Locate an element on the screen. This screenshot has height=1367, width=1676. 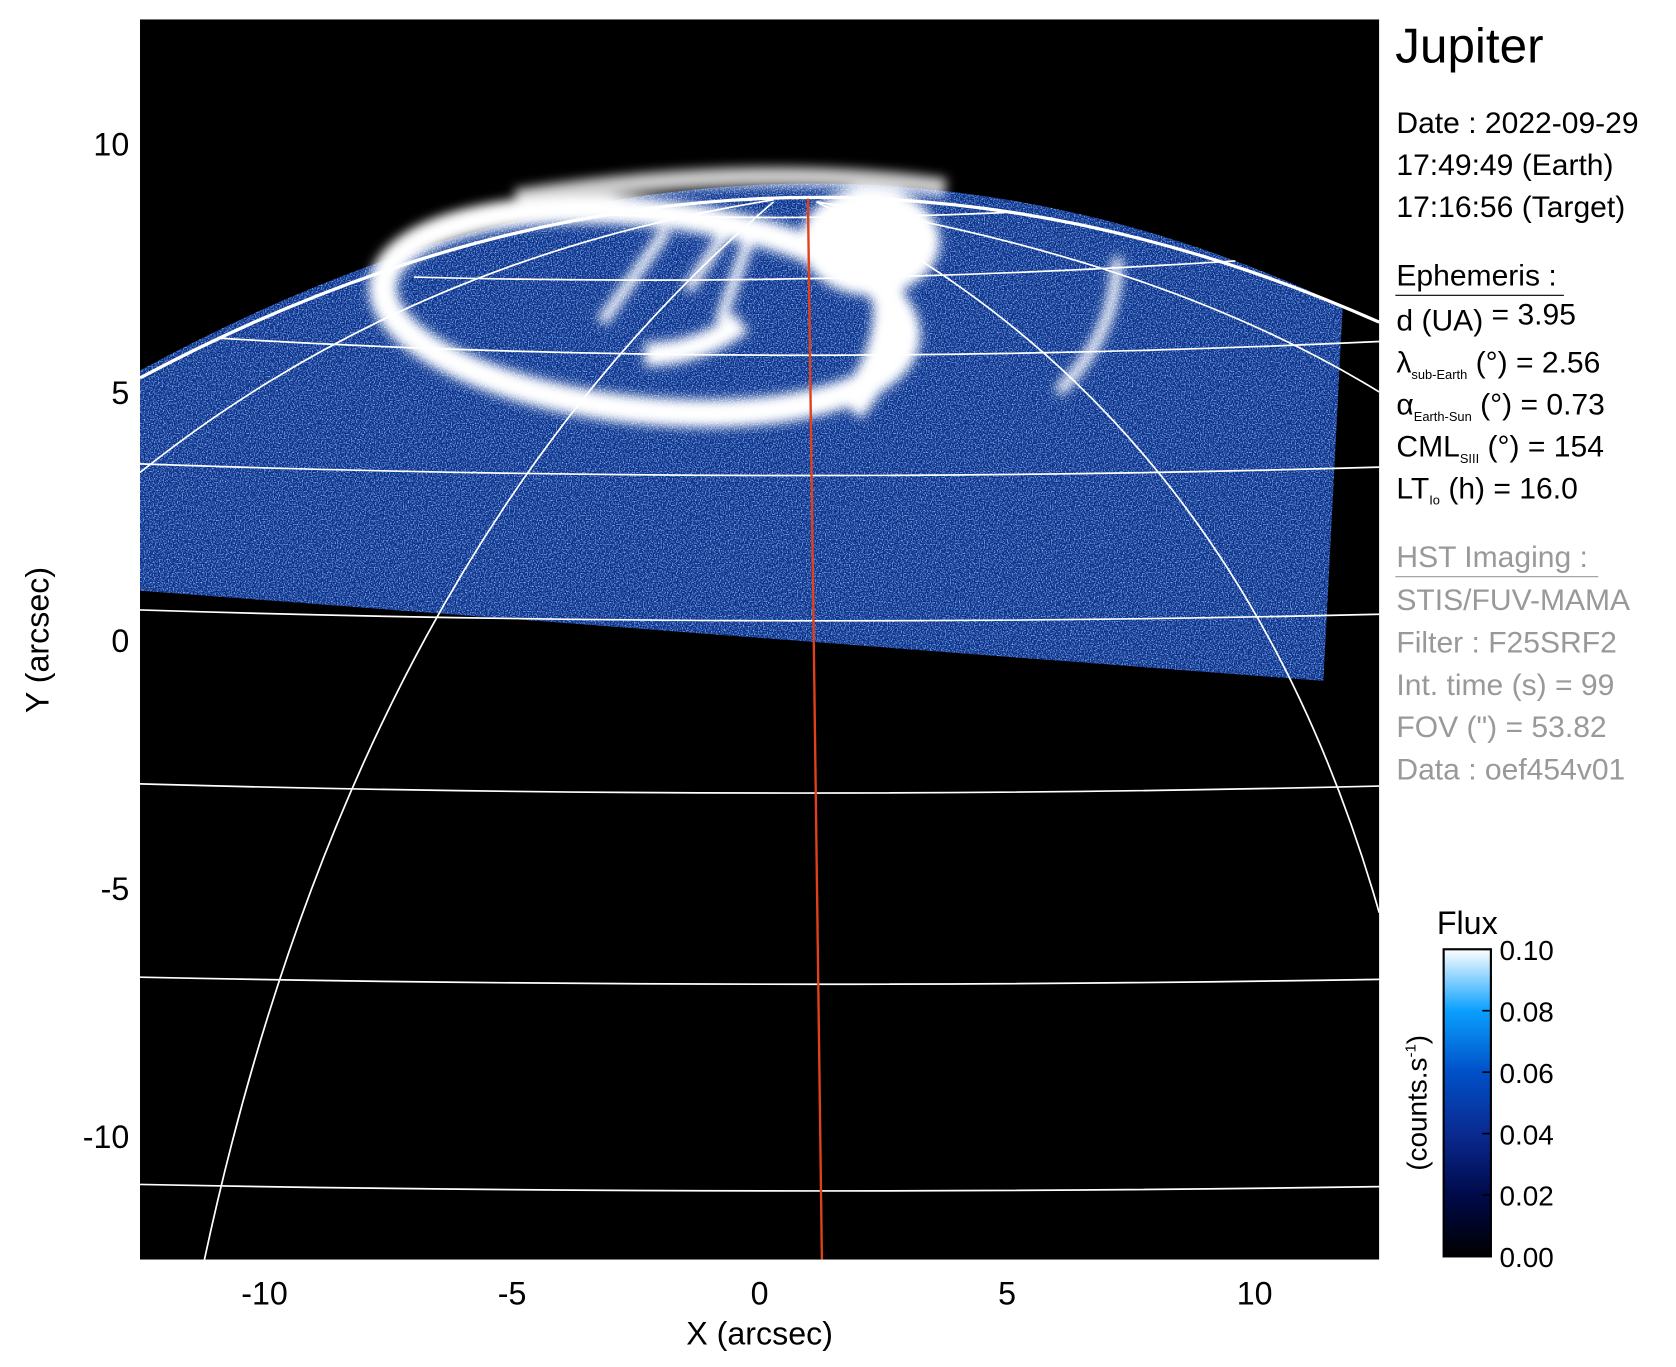
colorbar-label: (counts.s-1) is located at coordinates (1416, 1103).